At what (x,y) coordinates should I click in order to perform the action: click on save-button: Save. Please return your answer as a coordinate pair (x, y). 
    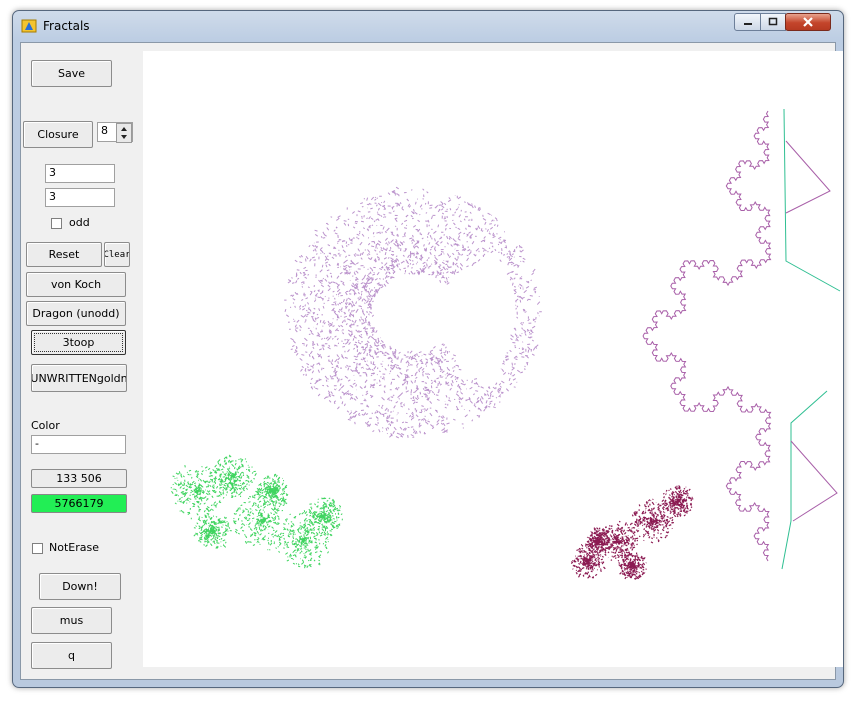
    Looking at the image, I should click on (71, 73).